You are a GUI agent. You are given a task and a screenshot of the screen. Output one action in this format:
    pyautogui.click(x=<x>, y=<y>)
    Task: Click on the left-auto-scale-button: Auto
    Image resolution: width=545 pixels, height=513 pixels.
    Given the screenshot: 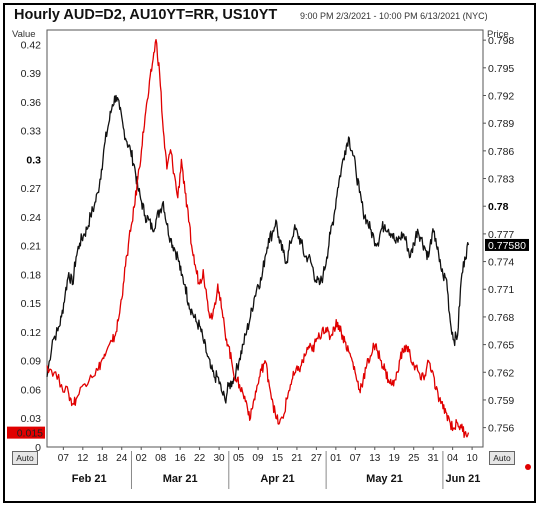 What is the action you would take?
    pyautogui.click(x=25, y=458)
    